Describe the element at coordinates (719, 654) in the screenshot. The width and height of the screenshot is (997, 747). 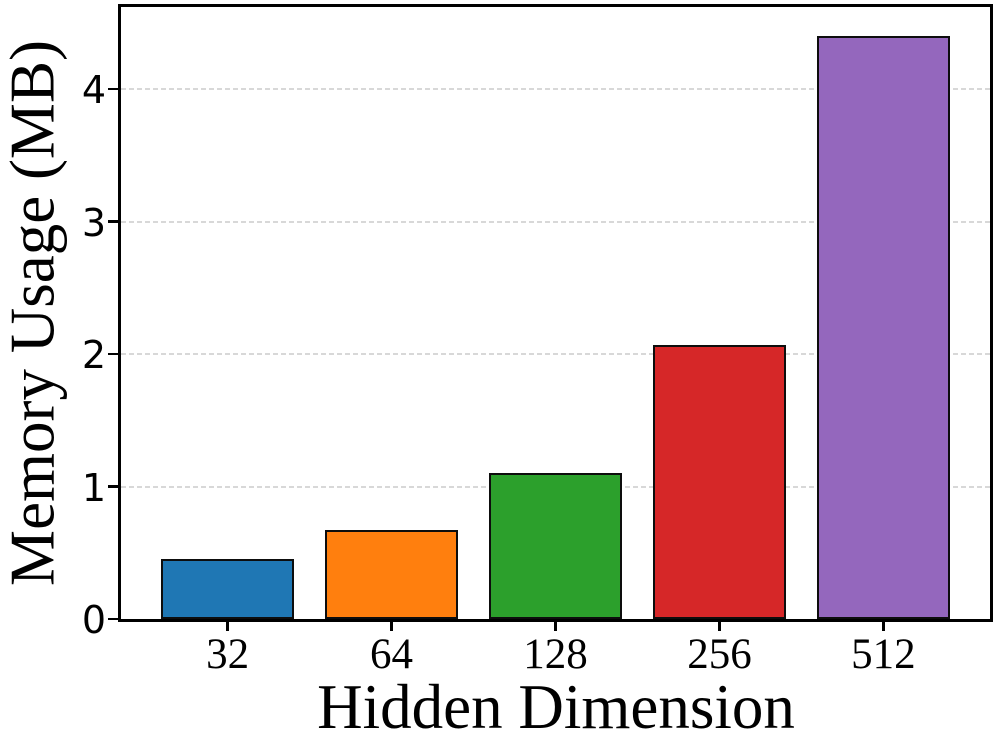
I see `x-tick-label-256: 256` at that location.